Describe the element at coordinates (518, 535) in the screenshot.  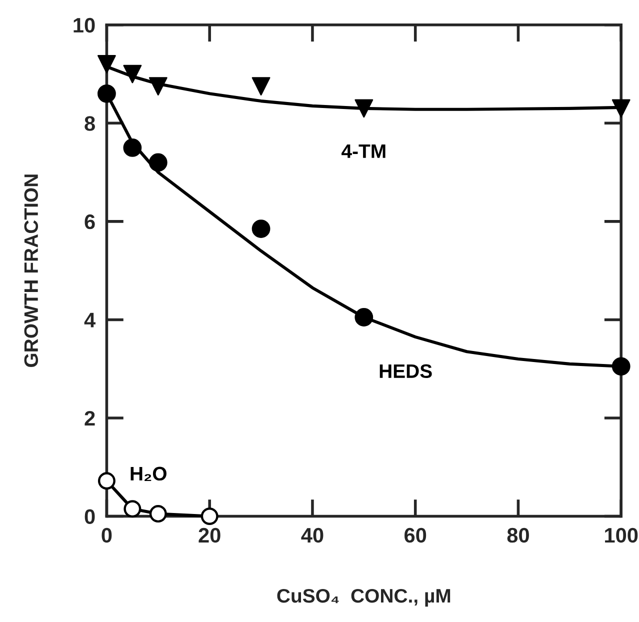
I see `x-tick-label: 80` at that location.